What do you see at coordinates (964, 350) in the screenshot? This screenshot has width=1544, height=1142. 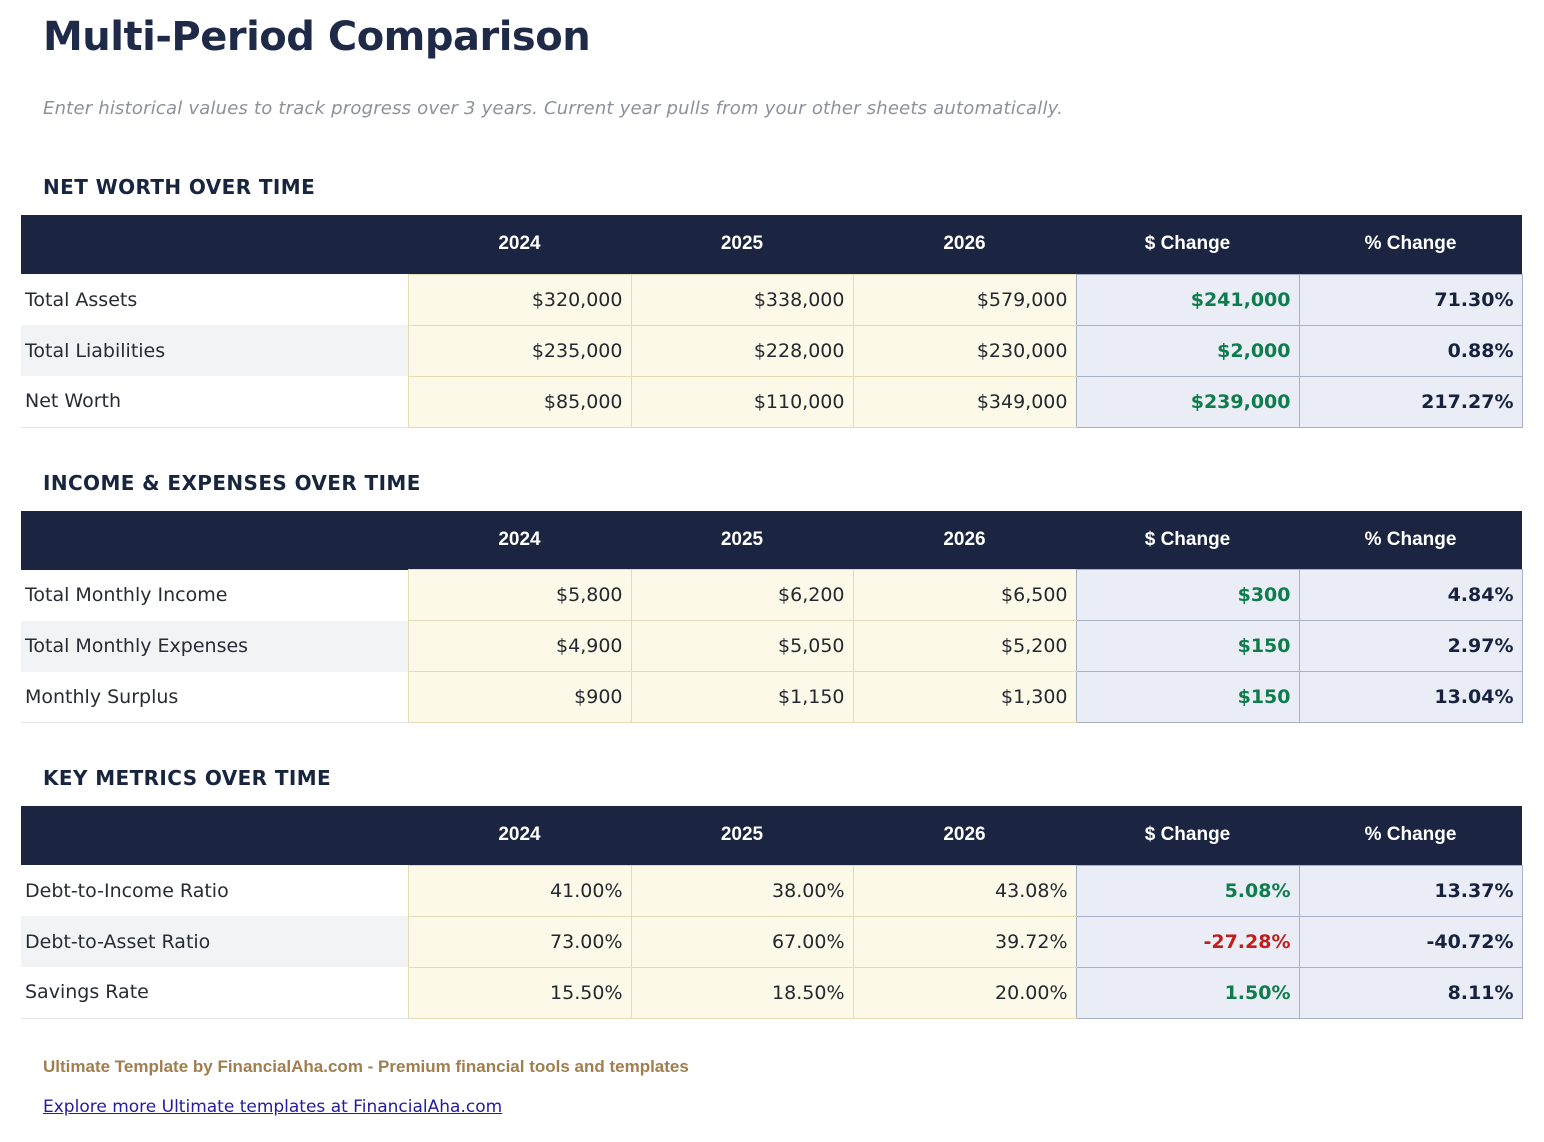 I see `value-2026: $230,000` at bounding box center [964, 350].